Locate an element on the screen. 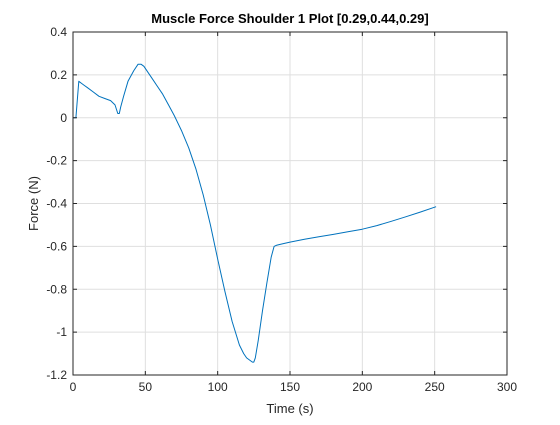  y-tick-label: -0.8 is located at coordinates (56, 289).